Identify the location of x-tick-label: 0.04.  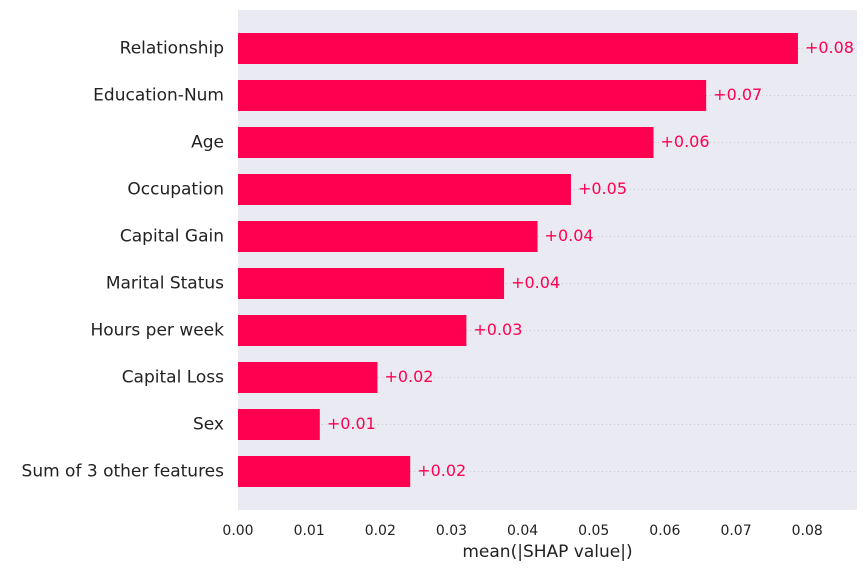
(522, 531).